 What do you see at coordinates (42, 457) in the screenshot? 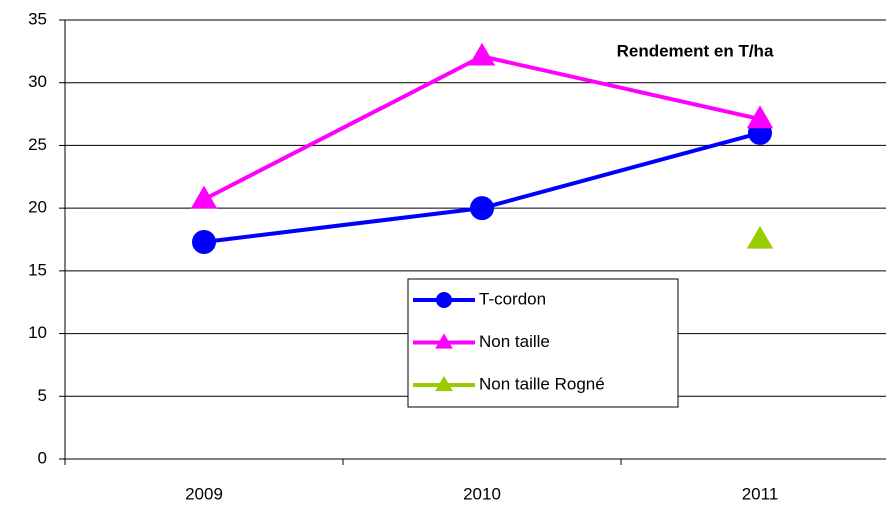
I see `y-tick-label: 0` at bounding box center [42, 457].